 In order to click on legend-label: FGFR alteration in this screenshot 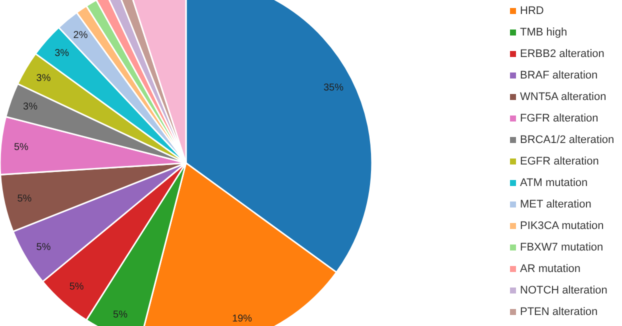, I will do `click(559, 118)`.